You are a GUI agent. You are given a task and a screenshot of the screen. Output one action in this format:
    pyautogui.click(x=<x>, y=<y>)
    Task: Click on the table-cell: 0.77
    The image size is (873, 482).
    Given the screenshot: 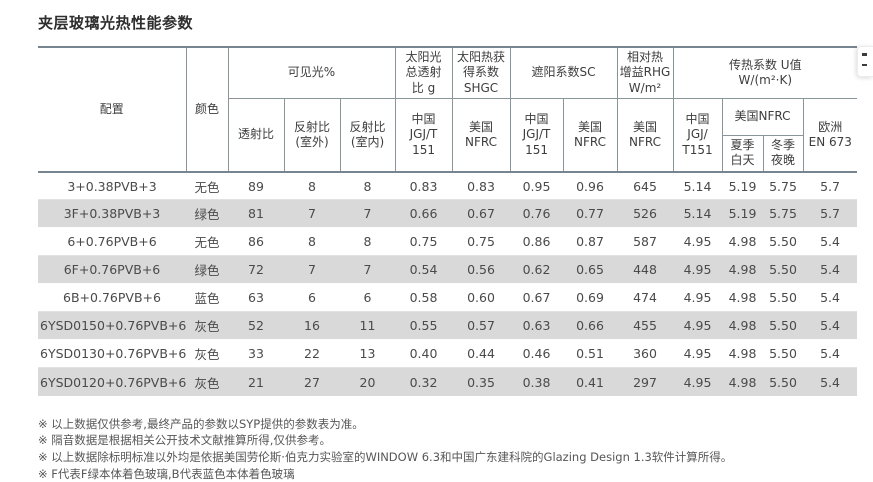 What is the action you would take?
    pyautogui.click(x=590, y=214)
    